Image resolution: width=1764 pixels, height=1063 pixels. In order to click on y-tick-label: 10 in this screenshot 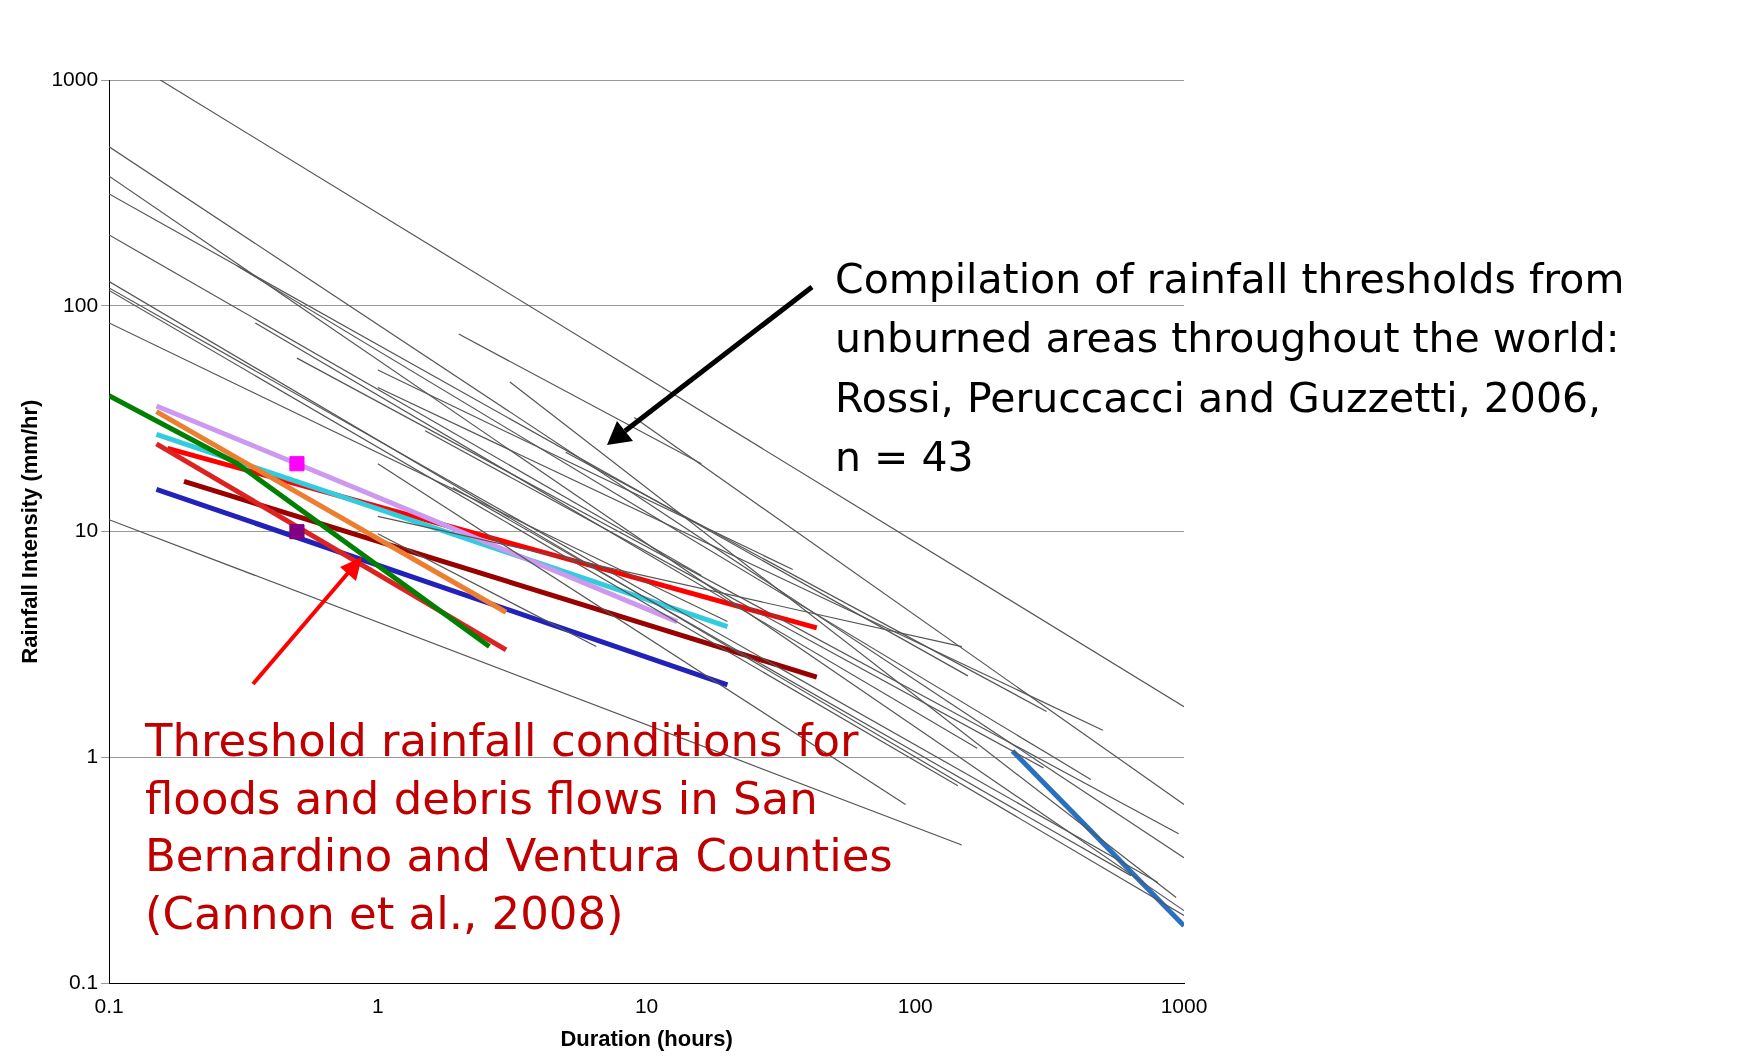, I will do `click(86, 530)`.